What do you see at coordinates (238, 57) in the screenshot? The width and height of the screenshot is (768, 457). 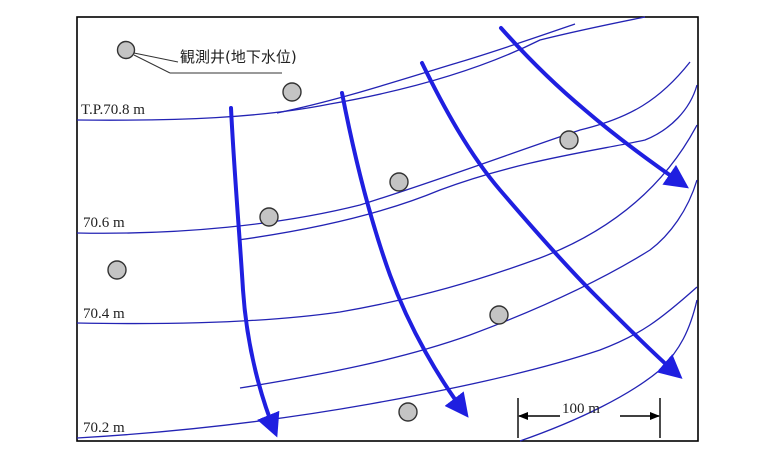 I see `legend-label: 観測井(地下水位)` at bounding box center [238, 57].